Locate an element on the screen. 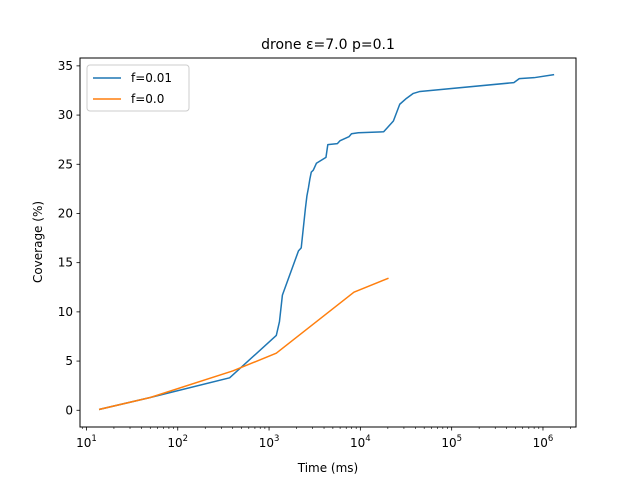 This screenshot has height=480, width=640. y-tick-label: 0 is located at coordinates (69, 410).